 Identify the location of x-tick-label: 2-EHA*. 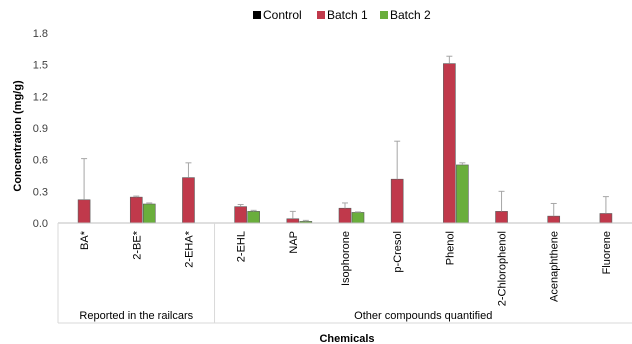
(189, 248).